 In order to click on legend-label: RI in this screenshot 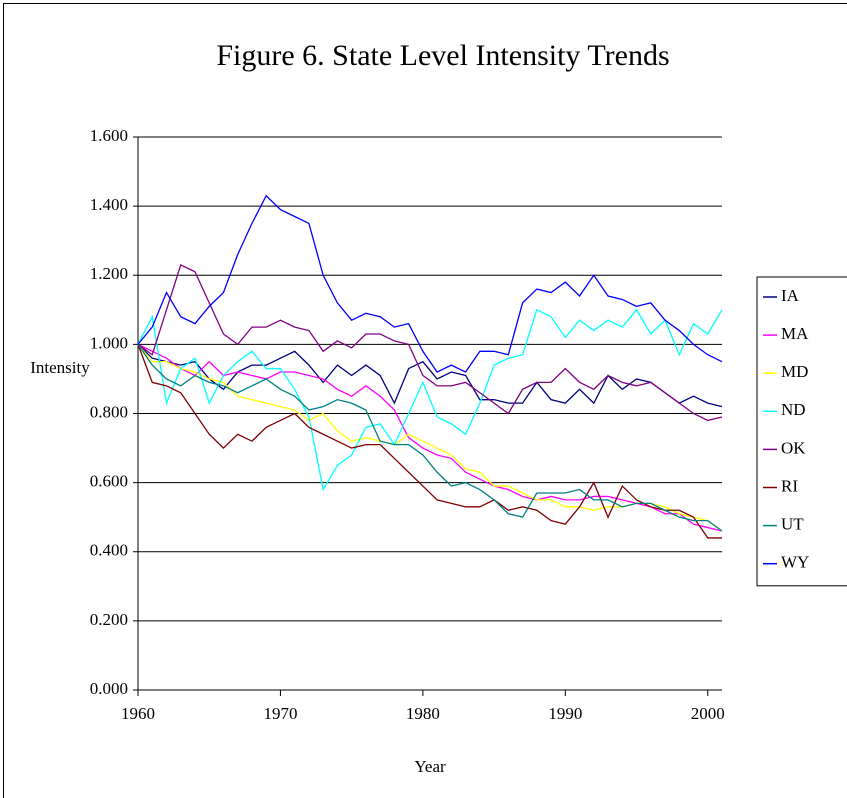, I will do `click(789, 485)`.